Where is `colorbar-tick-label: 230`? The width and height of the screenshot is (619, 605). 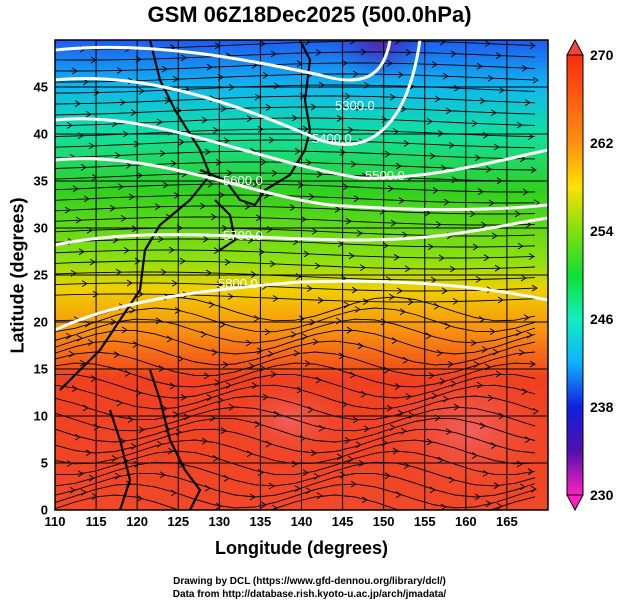 colorbar-tick-label: 230 is located at coordinates (602, 495).